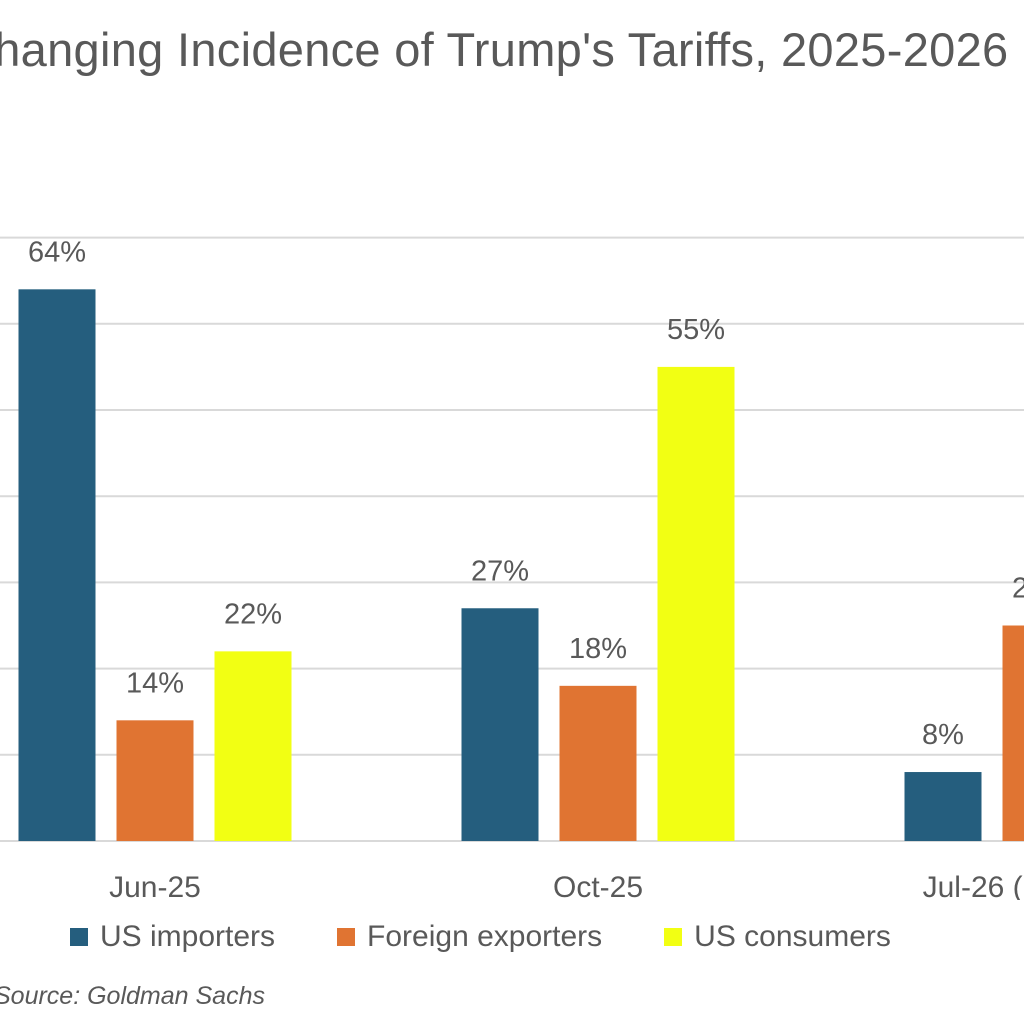 The width and height of the screenshot is (1024, 1024). Describe the element at coordinates (155, 683) in the screenshot. I see `data-label-foreign-exporters-jun-25: 14%` at that location.